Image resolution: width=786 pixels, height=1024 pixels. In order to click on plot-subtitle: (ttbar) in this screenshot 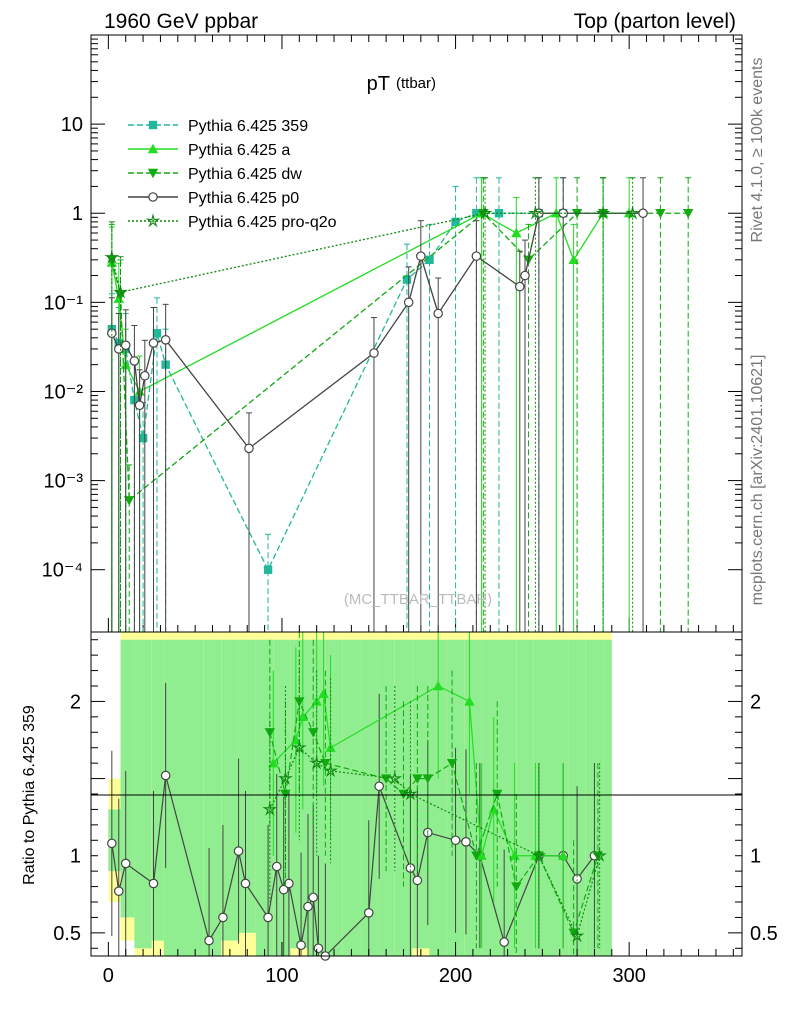, I will do `click(416, 83)`.